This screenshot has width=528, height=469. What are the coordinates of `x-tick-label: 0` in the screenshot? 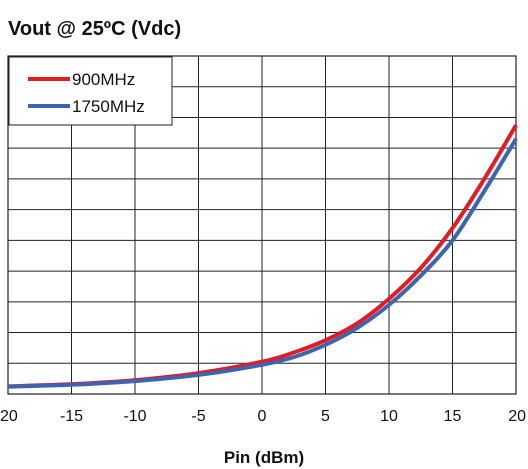 It's located at (262, 416).